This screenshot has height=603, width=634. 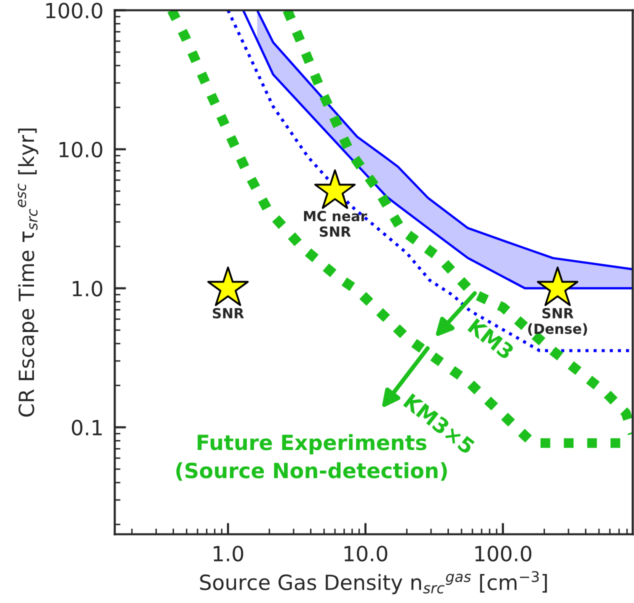 What do you see at coordinates (74, 10) in the screenshot?
I see `y-tick-label: 100.0` at bounding box center [74, 10].